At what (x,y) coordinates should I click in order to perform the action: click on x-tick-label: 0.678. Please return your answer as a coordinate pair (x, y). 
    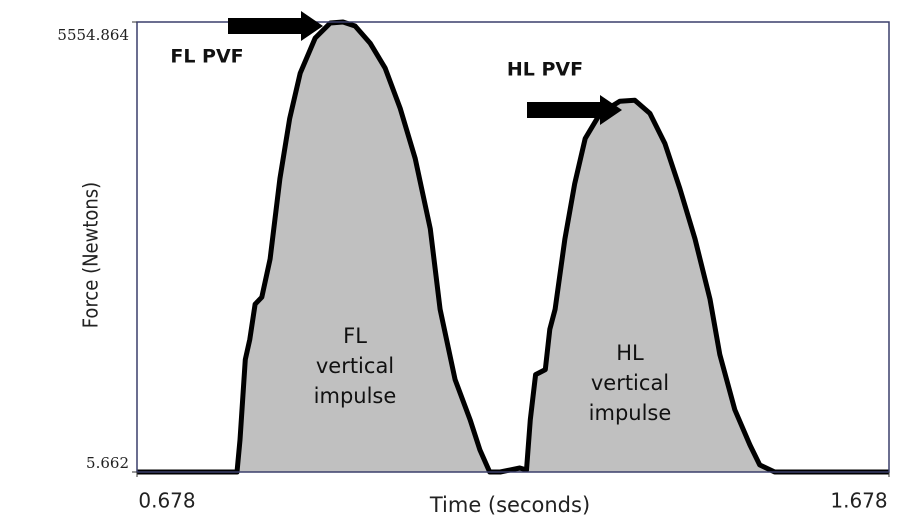
    Looking at the image, I should click on (166, 501).